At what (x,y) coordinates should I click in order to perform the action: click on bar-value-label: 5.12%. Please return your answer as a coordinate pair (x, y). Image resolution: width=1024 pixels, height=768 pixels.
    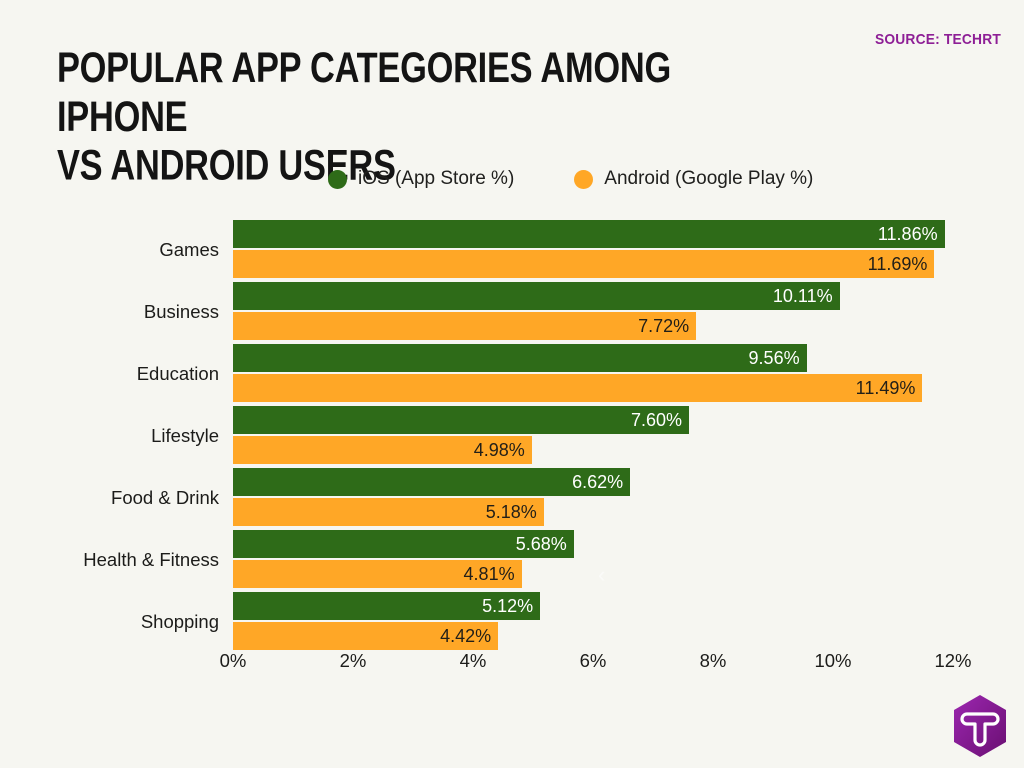
    Looking at the image, I should click on (508, 606).